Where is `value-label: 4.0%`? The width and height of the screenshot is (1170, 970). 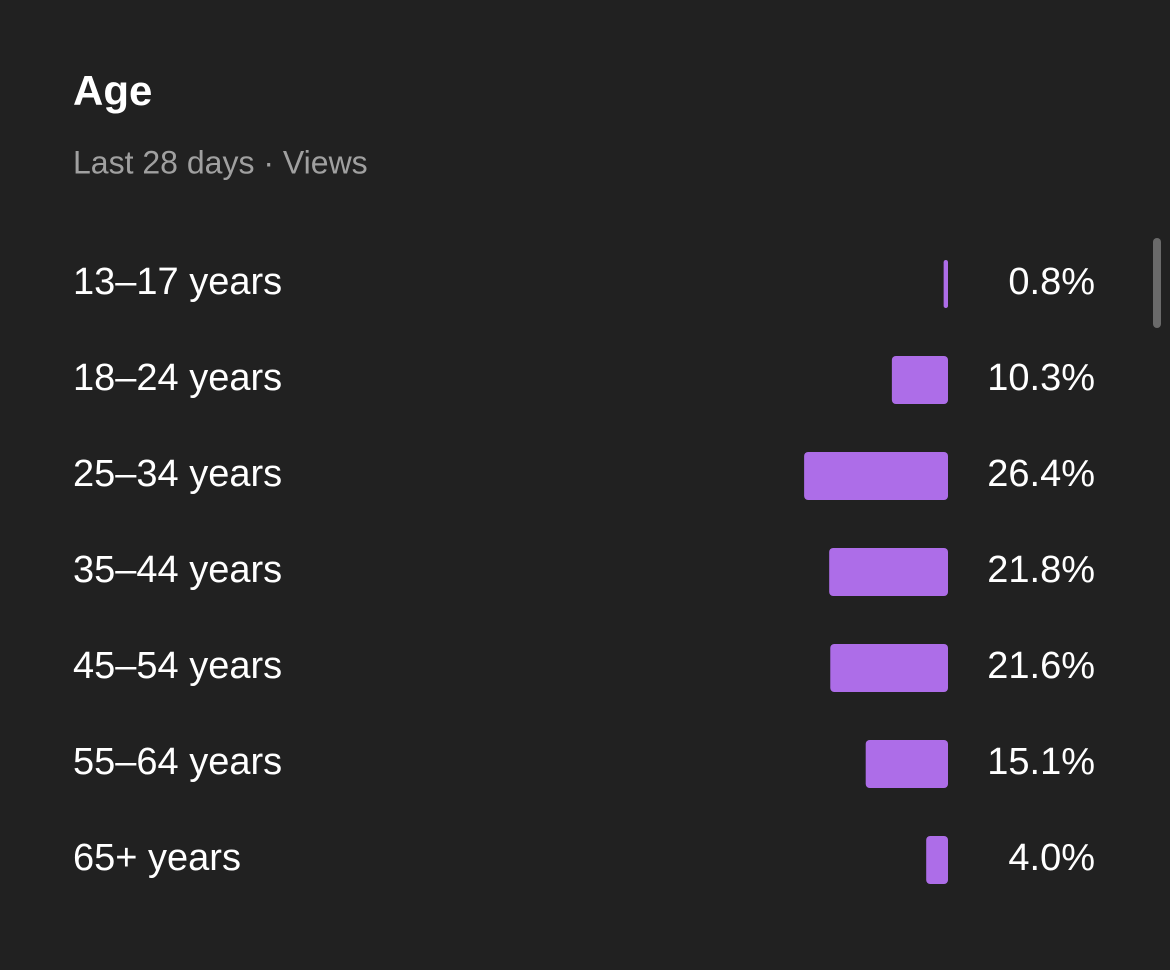
value-label: 4.0% is located at coordinates (1051, 858).